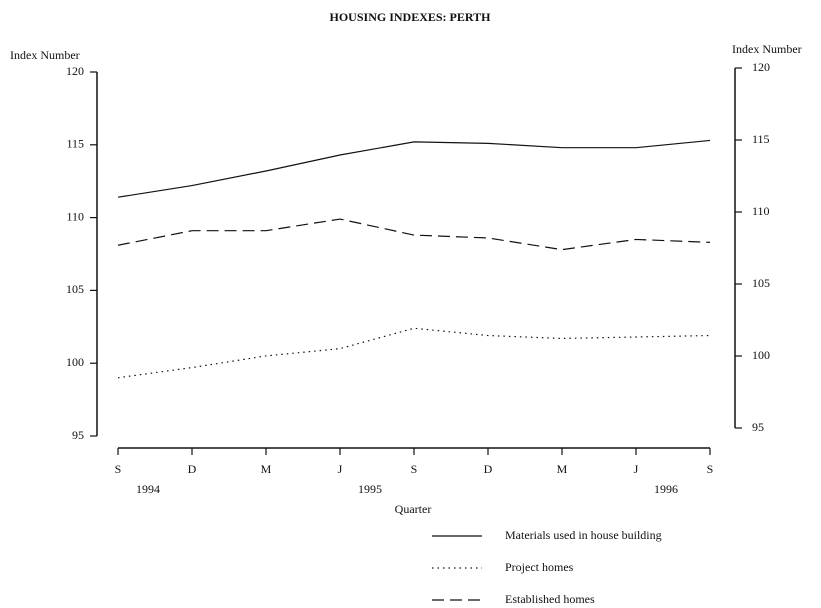 The image size is (821, 608). I want to click on legend-label: Materials used in house building, so click(583, 535).